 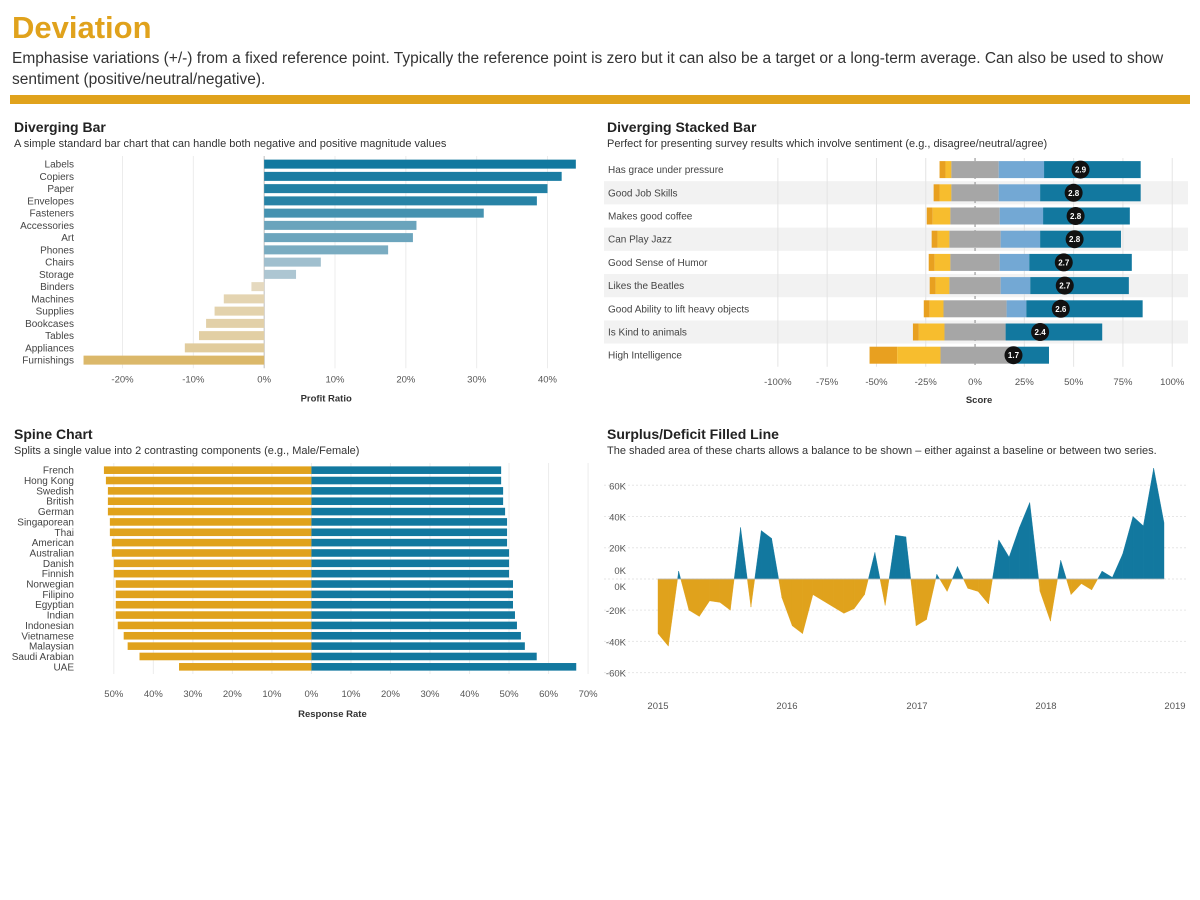 What do you see at coordinates (57, 250) in the screenshot?
I see `category-label: Phones` at bounding box center [57, 250].